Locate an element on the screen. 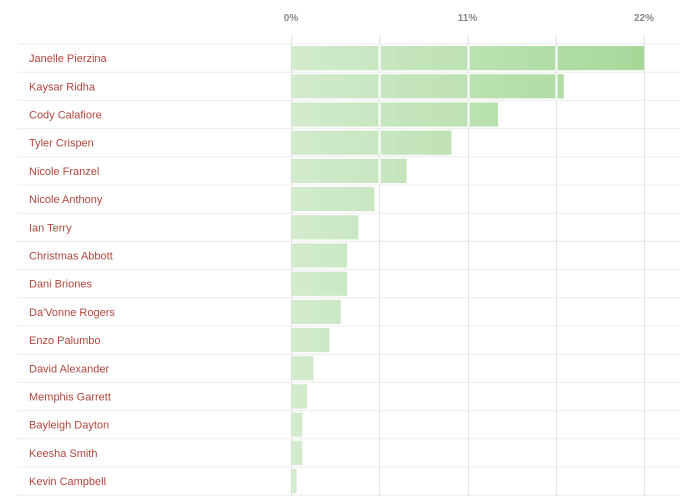  category-label: Nicole Anthony is located at coordinates (66, 200).